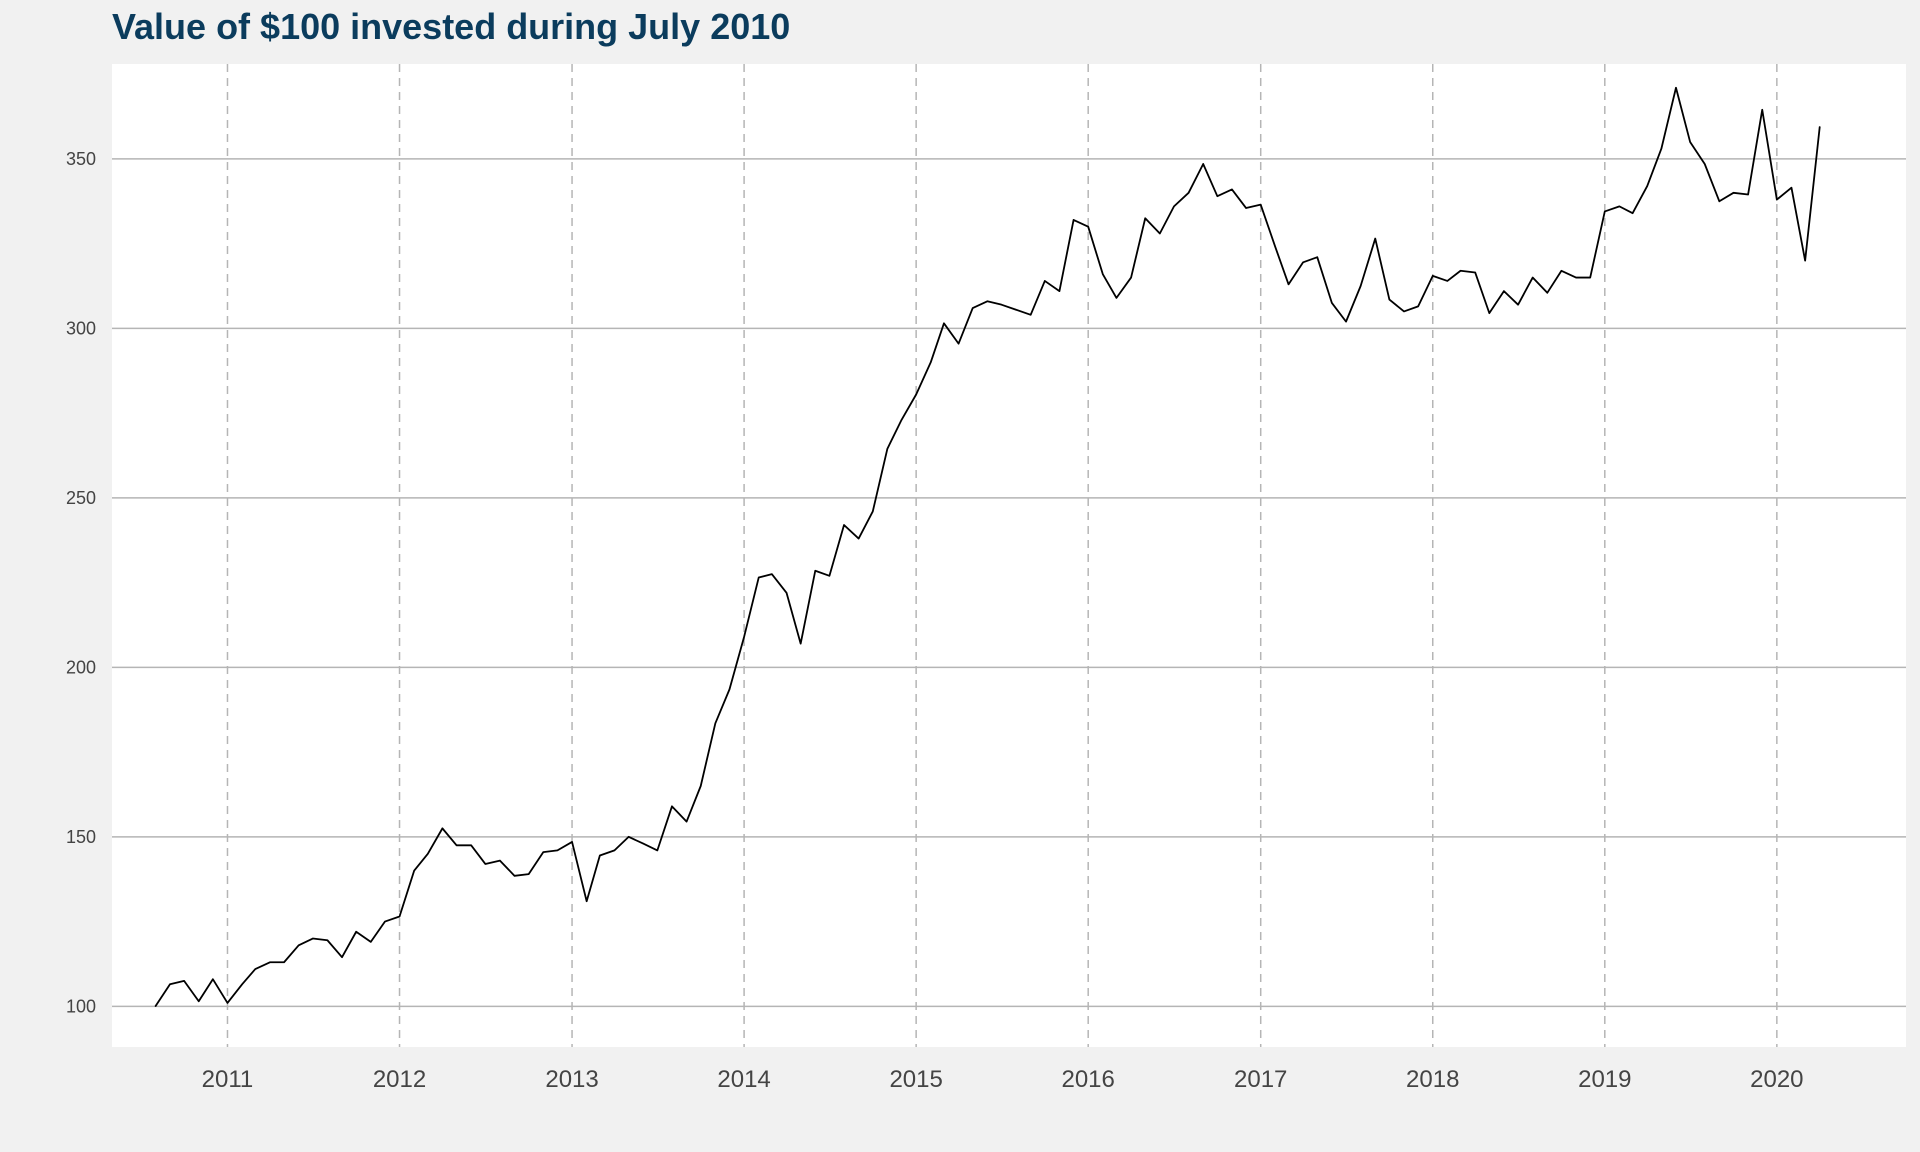 The image size is (1920, 1152). Describe the element at coordinates (81, 667) in the screenshot. I see `y-tick-label: 200` at that location.